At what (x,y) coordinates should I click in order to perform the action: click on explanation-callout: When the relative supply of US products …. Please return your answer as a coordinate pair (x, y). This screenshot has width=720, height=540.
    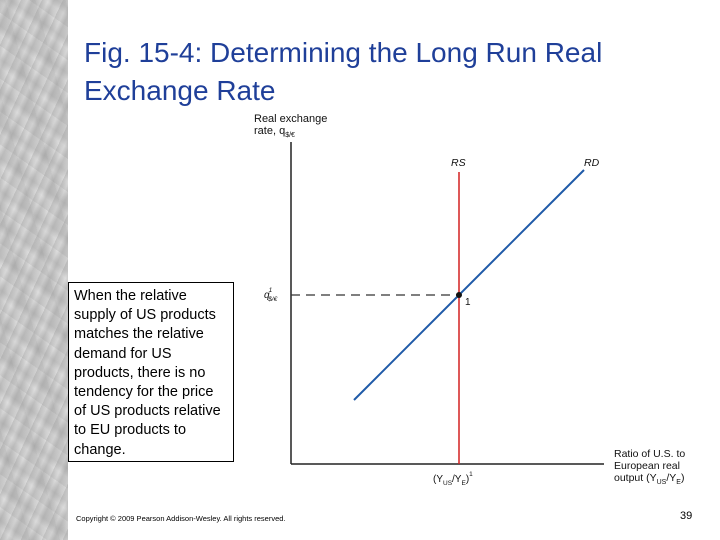
    Looking at the image, I should click on (151, 372).